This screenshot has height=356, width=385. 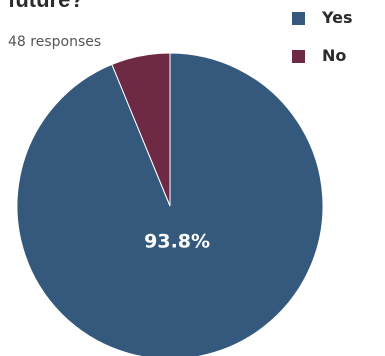 I want to click on chart-legend: Yes No, so click(x=322, y=47).